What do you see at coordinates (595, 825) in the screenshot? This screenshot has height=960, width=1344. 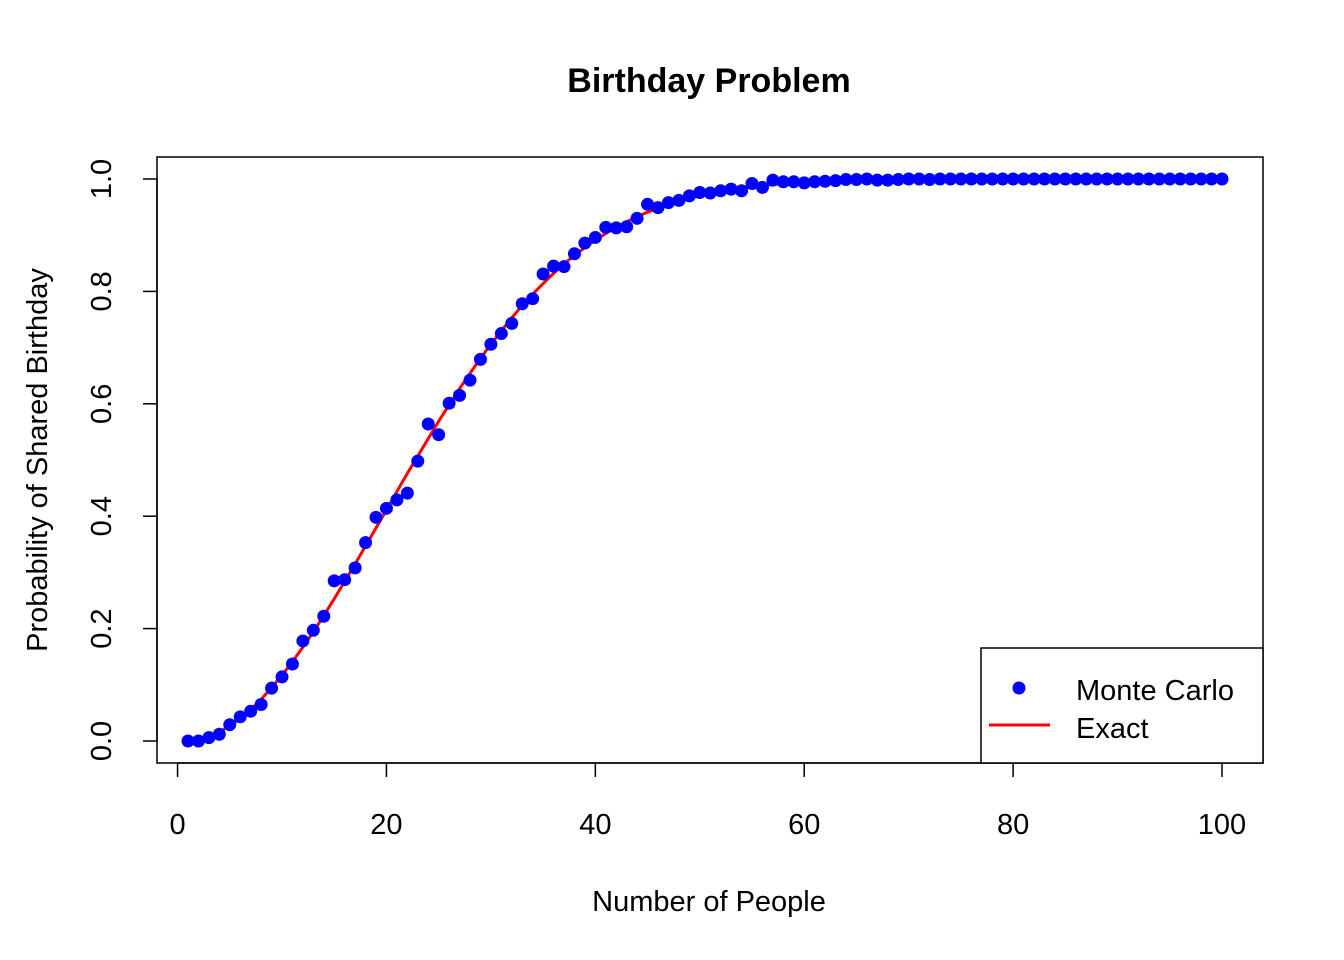 I see `x-tick-label: 40` at bounding box center [595, 825].